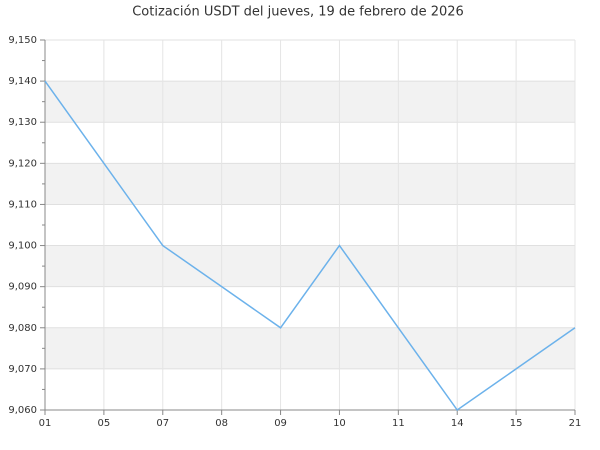 The height and width of the screenshot is (450, 600). What do you see at coordinates (575, 423) in the screenshot?
I see `x-tick-label: 21` at bounding box center [575, 423].